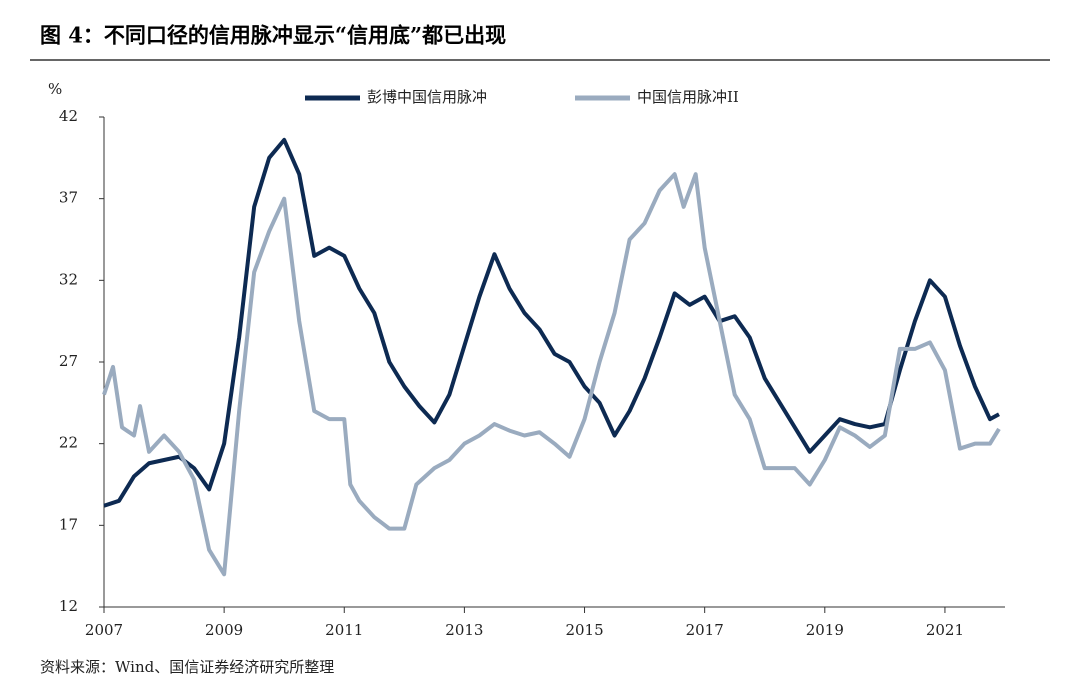 This screenshot has width=1080, height=695. Describe the element at coordinates (945, 630) in the screenshot. I see `x-tick-label: 2021` at that location.